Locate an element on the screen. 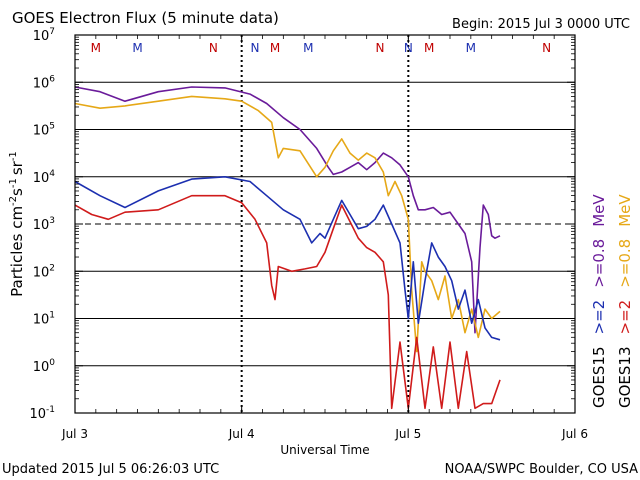 Image resolution: width=640 pixels, height=480 pixels. x-axis-label: Universal Time is located at coordinates (324, 450).